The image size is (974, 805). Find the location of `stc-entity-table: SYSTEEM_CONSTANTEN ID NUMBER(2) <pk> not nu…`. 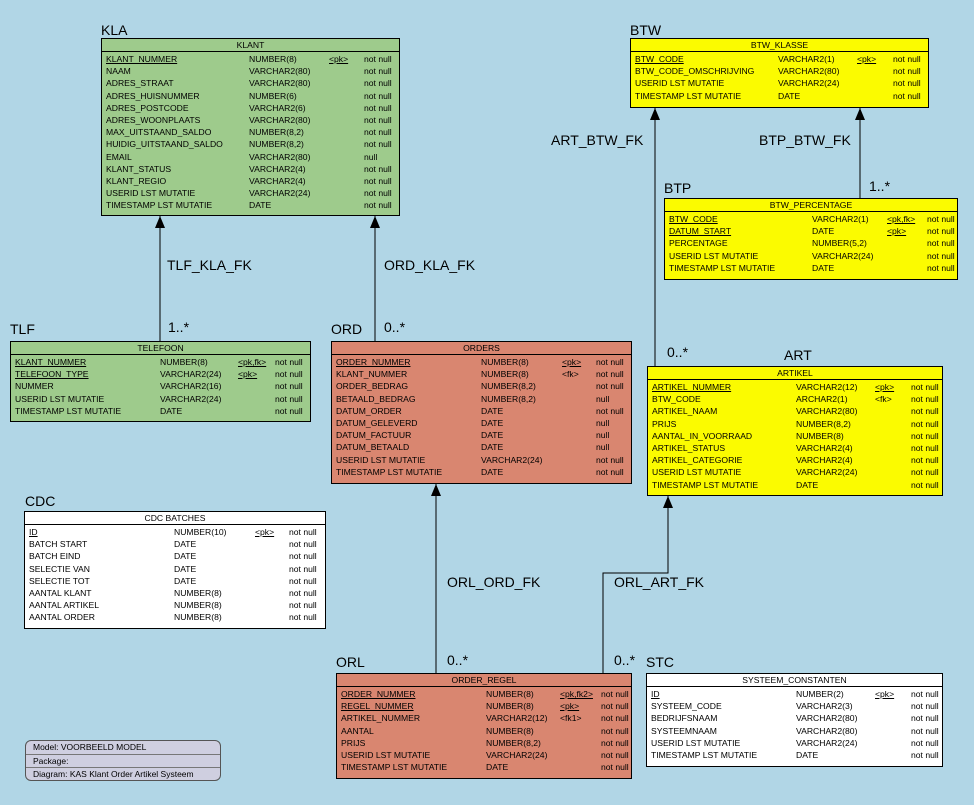

stc-entity-table: SYSTEEM_CONSTANTEN ID NUMBER(2) <pk> not nu… is located at coordinates (794, 720).